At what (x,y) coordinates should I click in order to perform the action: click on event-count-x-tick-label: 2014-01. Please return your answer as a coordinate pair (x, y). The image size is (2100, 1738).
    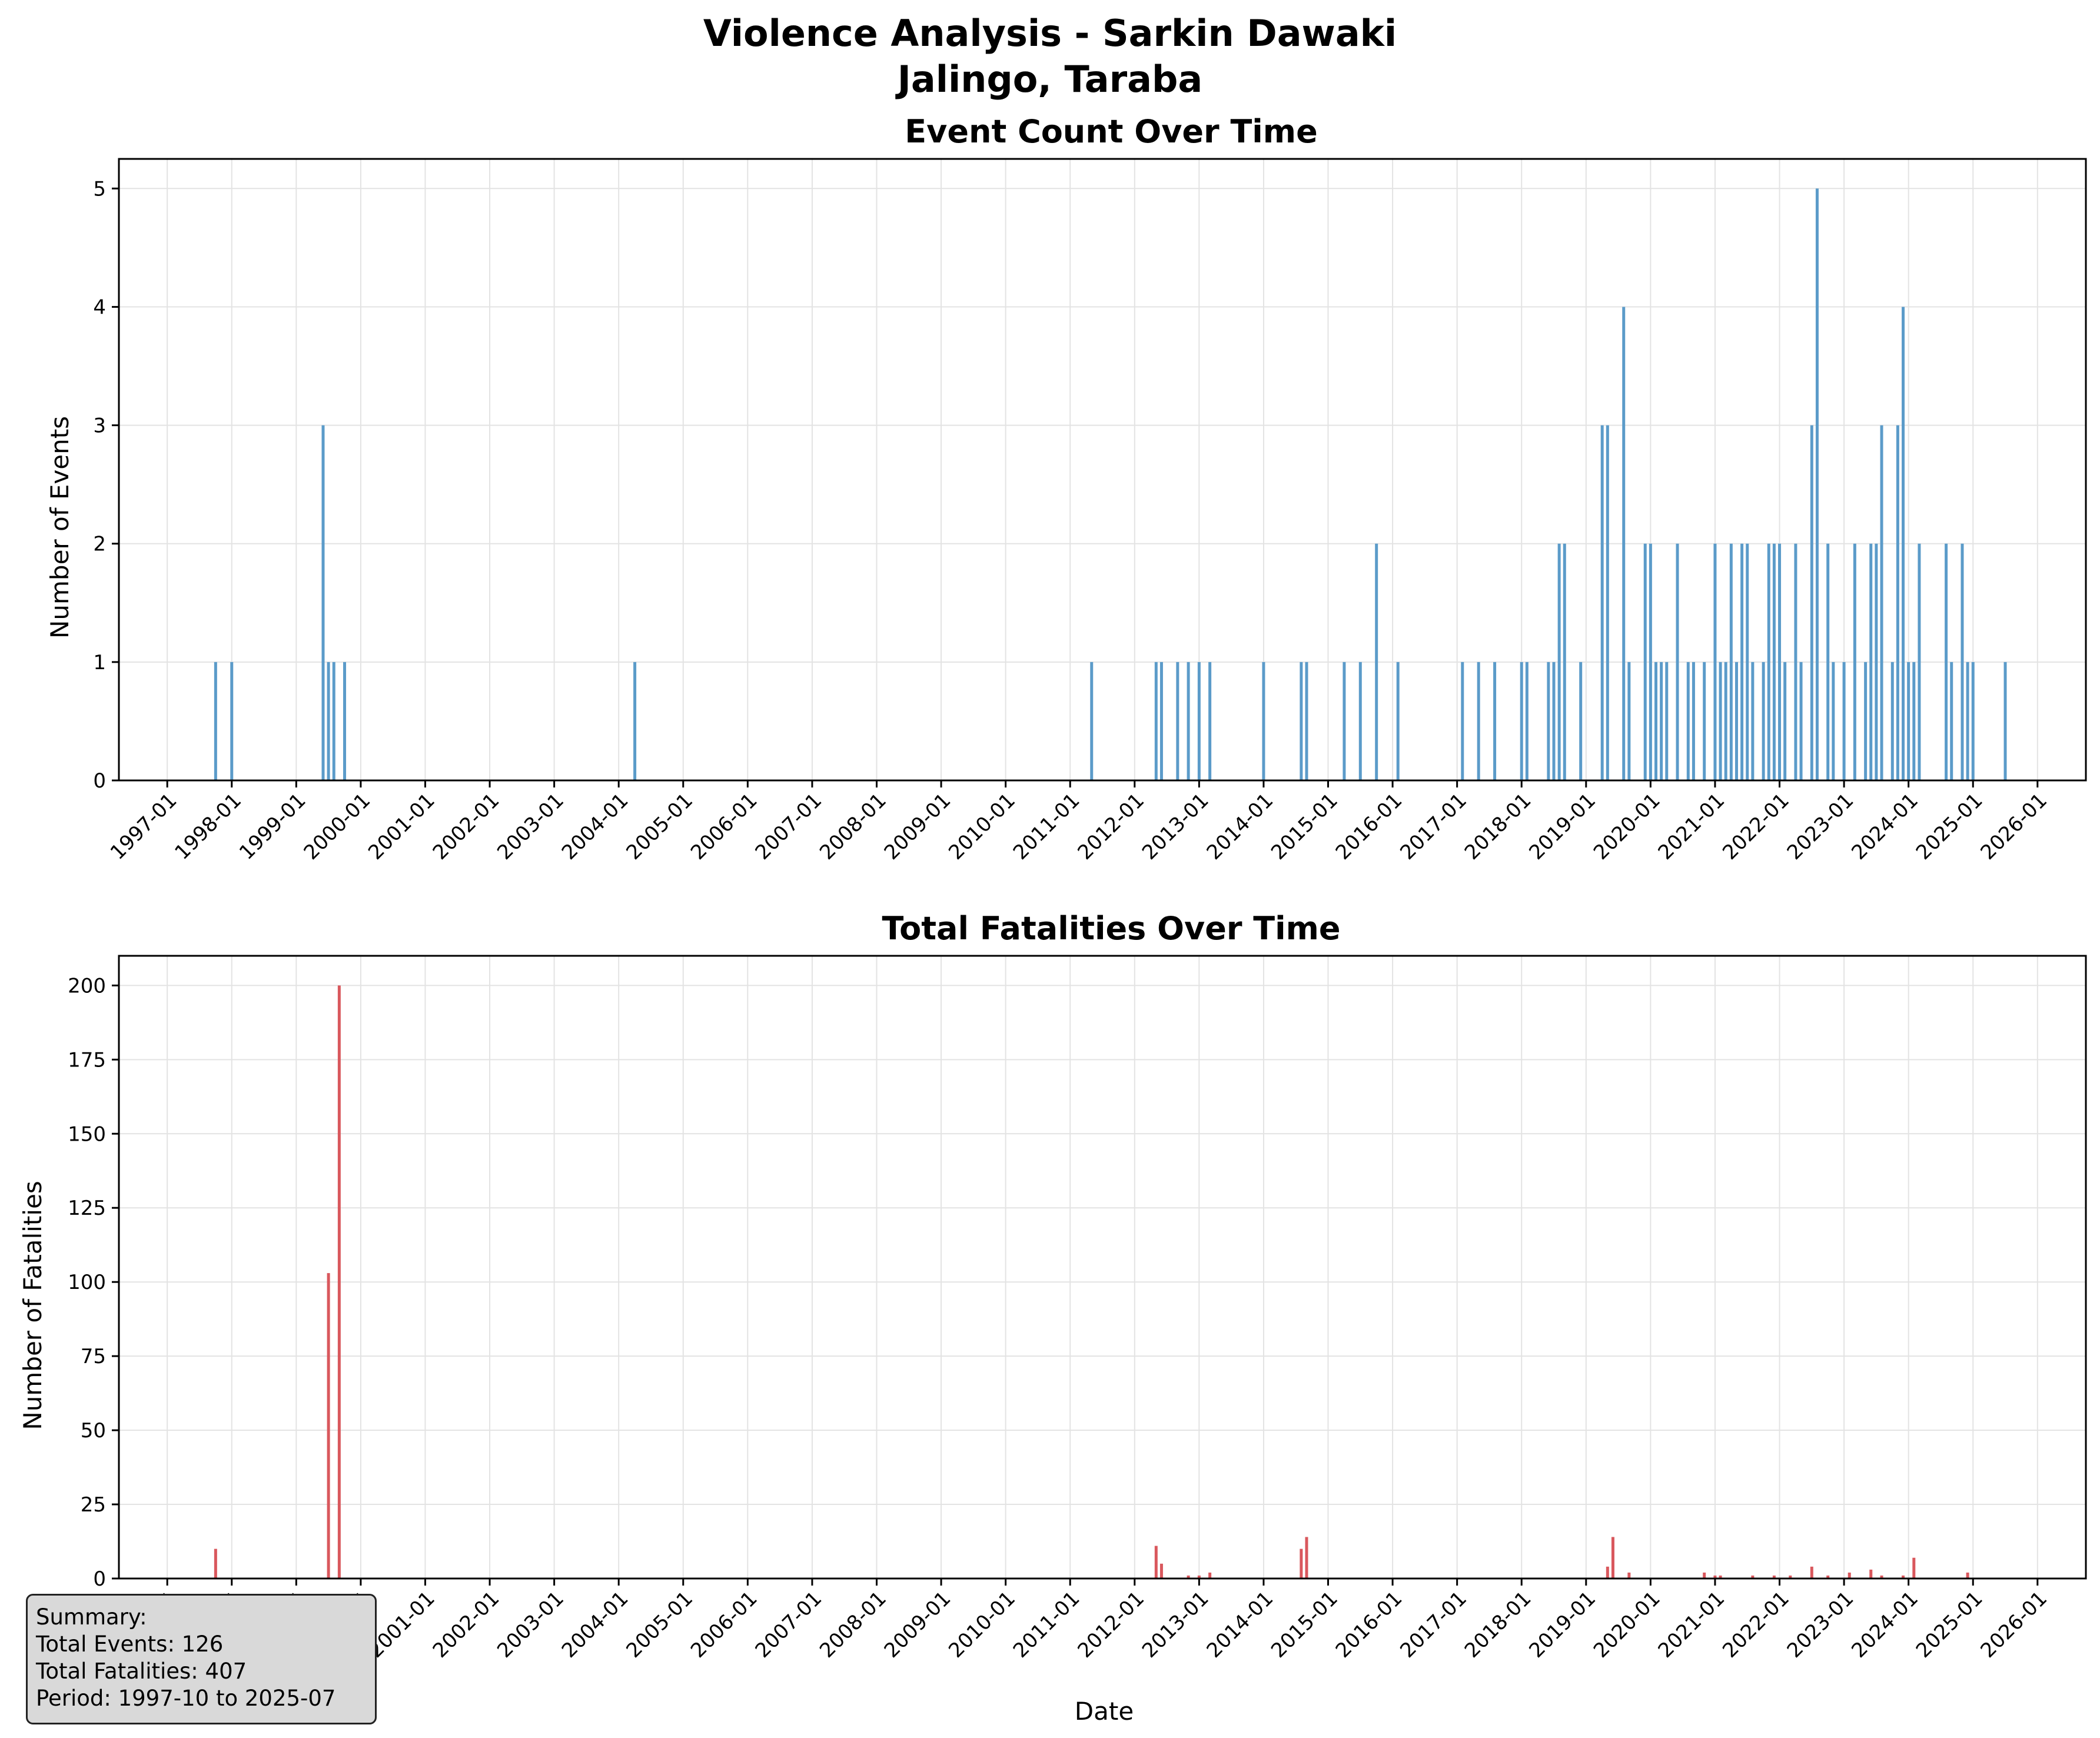
    Looking at the image, I should click on (1240, 827).